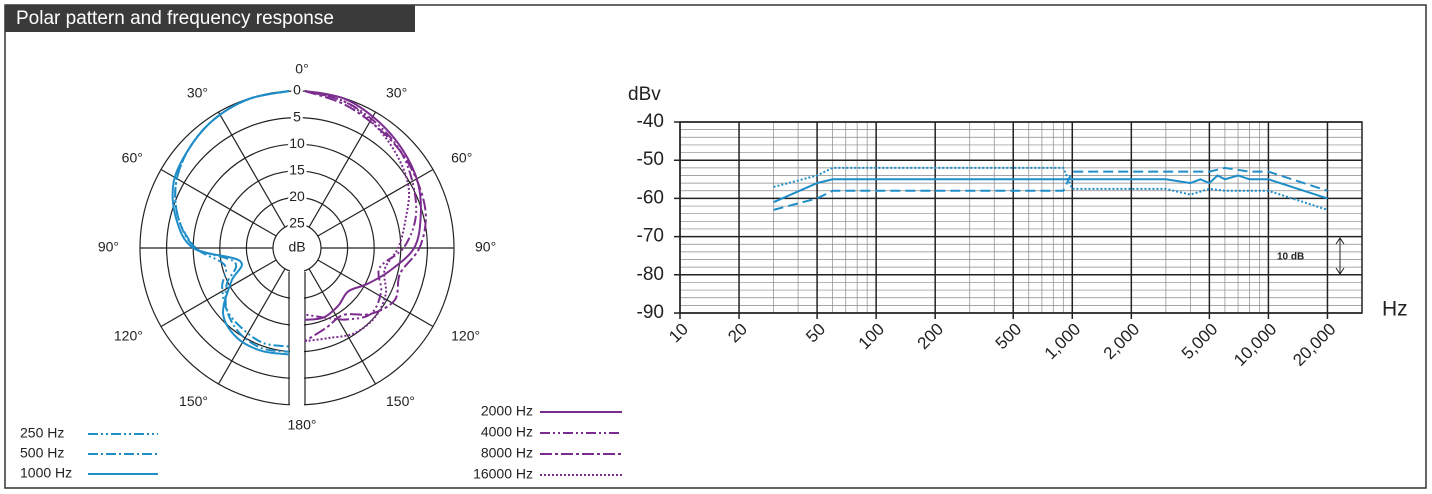 Image resolution: width=1432 pixels, height=494 pixels. I want to click on annotation: 10 dB, so click(1290, 257).